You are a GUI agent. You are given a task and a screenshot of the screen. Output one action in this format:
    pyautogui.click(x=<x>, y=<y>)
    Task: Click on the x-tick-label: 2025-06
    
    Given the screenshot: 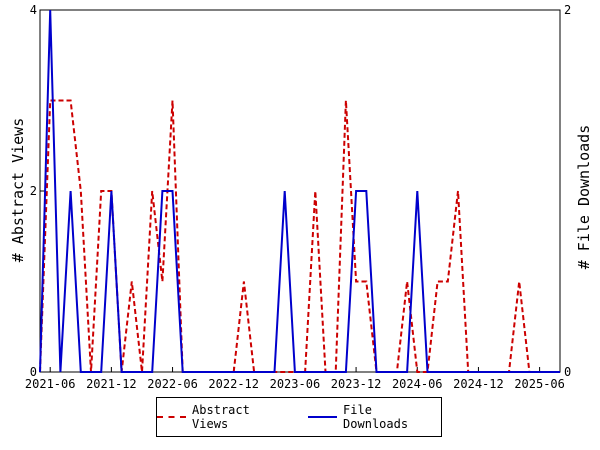 What is the action you would take?
    pyautogui.click(x=539, y=384)
    